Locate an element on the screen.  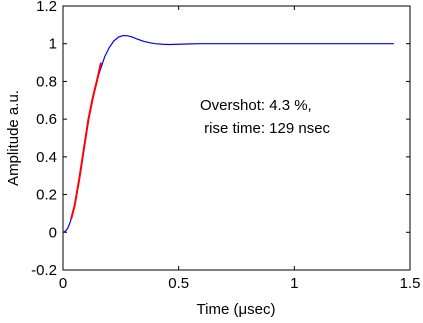
y-tick-label: 0 is located at coordinates (53, 232).